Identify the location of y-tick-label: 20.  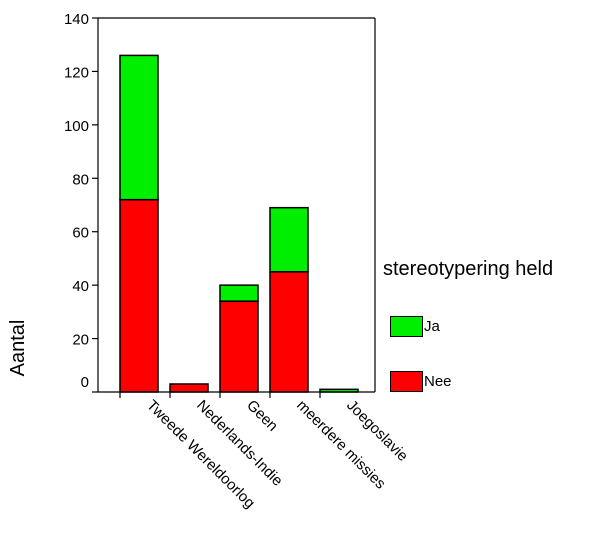
(80, 340).